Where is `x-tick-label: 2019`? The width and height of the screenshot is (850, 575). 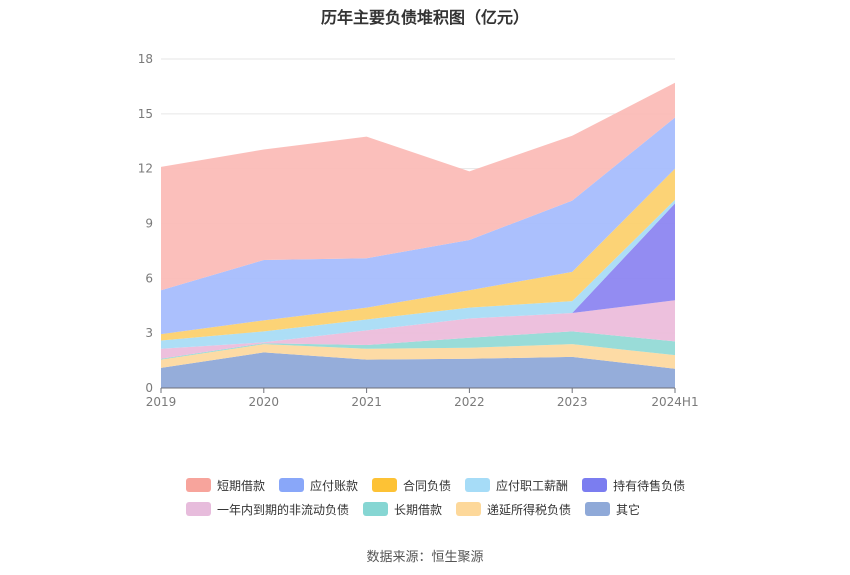
x-tick-label: 2019 is located at coordinates (161, 402).